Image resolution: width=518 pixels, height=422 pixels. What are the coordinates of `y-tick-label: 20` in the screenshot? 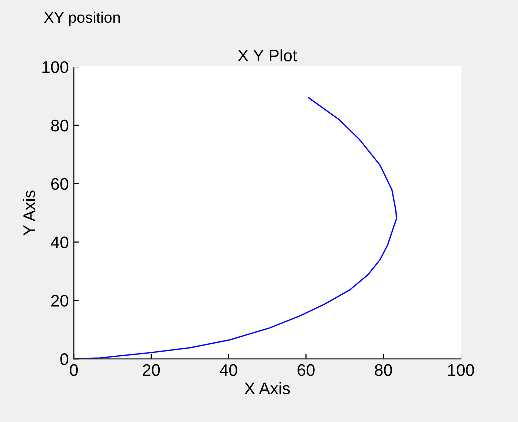 It's located at (60, 301).